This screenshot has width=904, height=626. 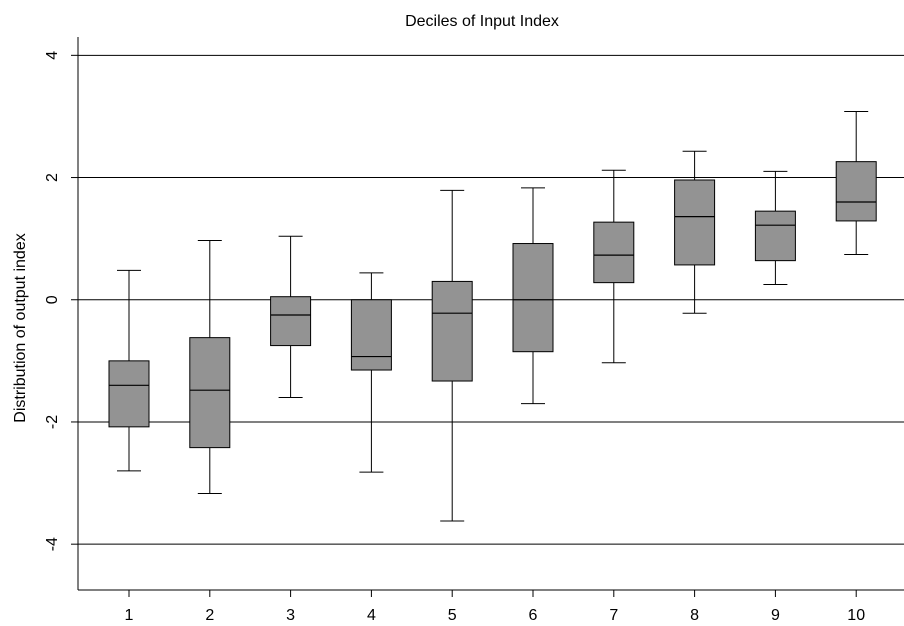 I want to click on y-tick-label: 4, so click(x=52, y=55).